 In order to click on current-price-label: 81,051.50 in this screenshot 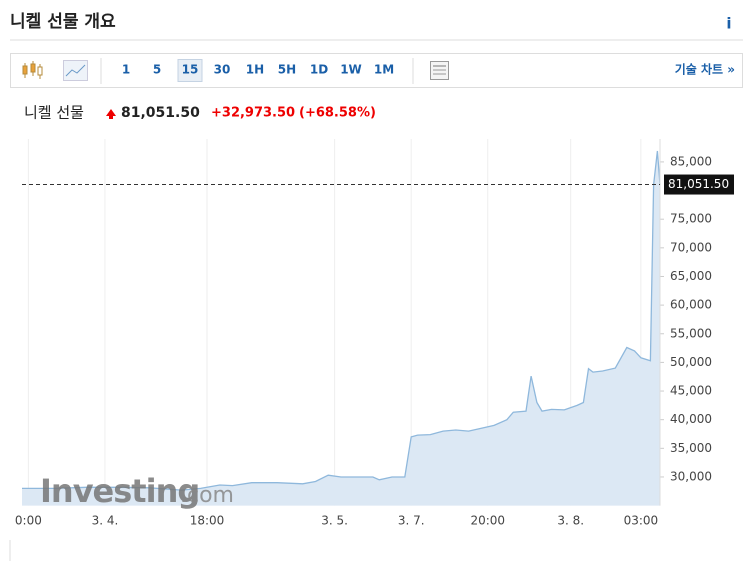, I will do `click(698, 184)`.